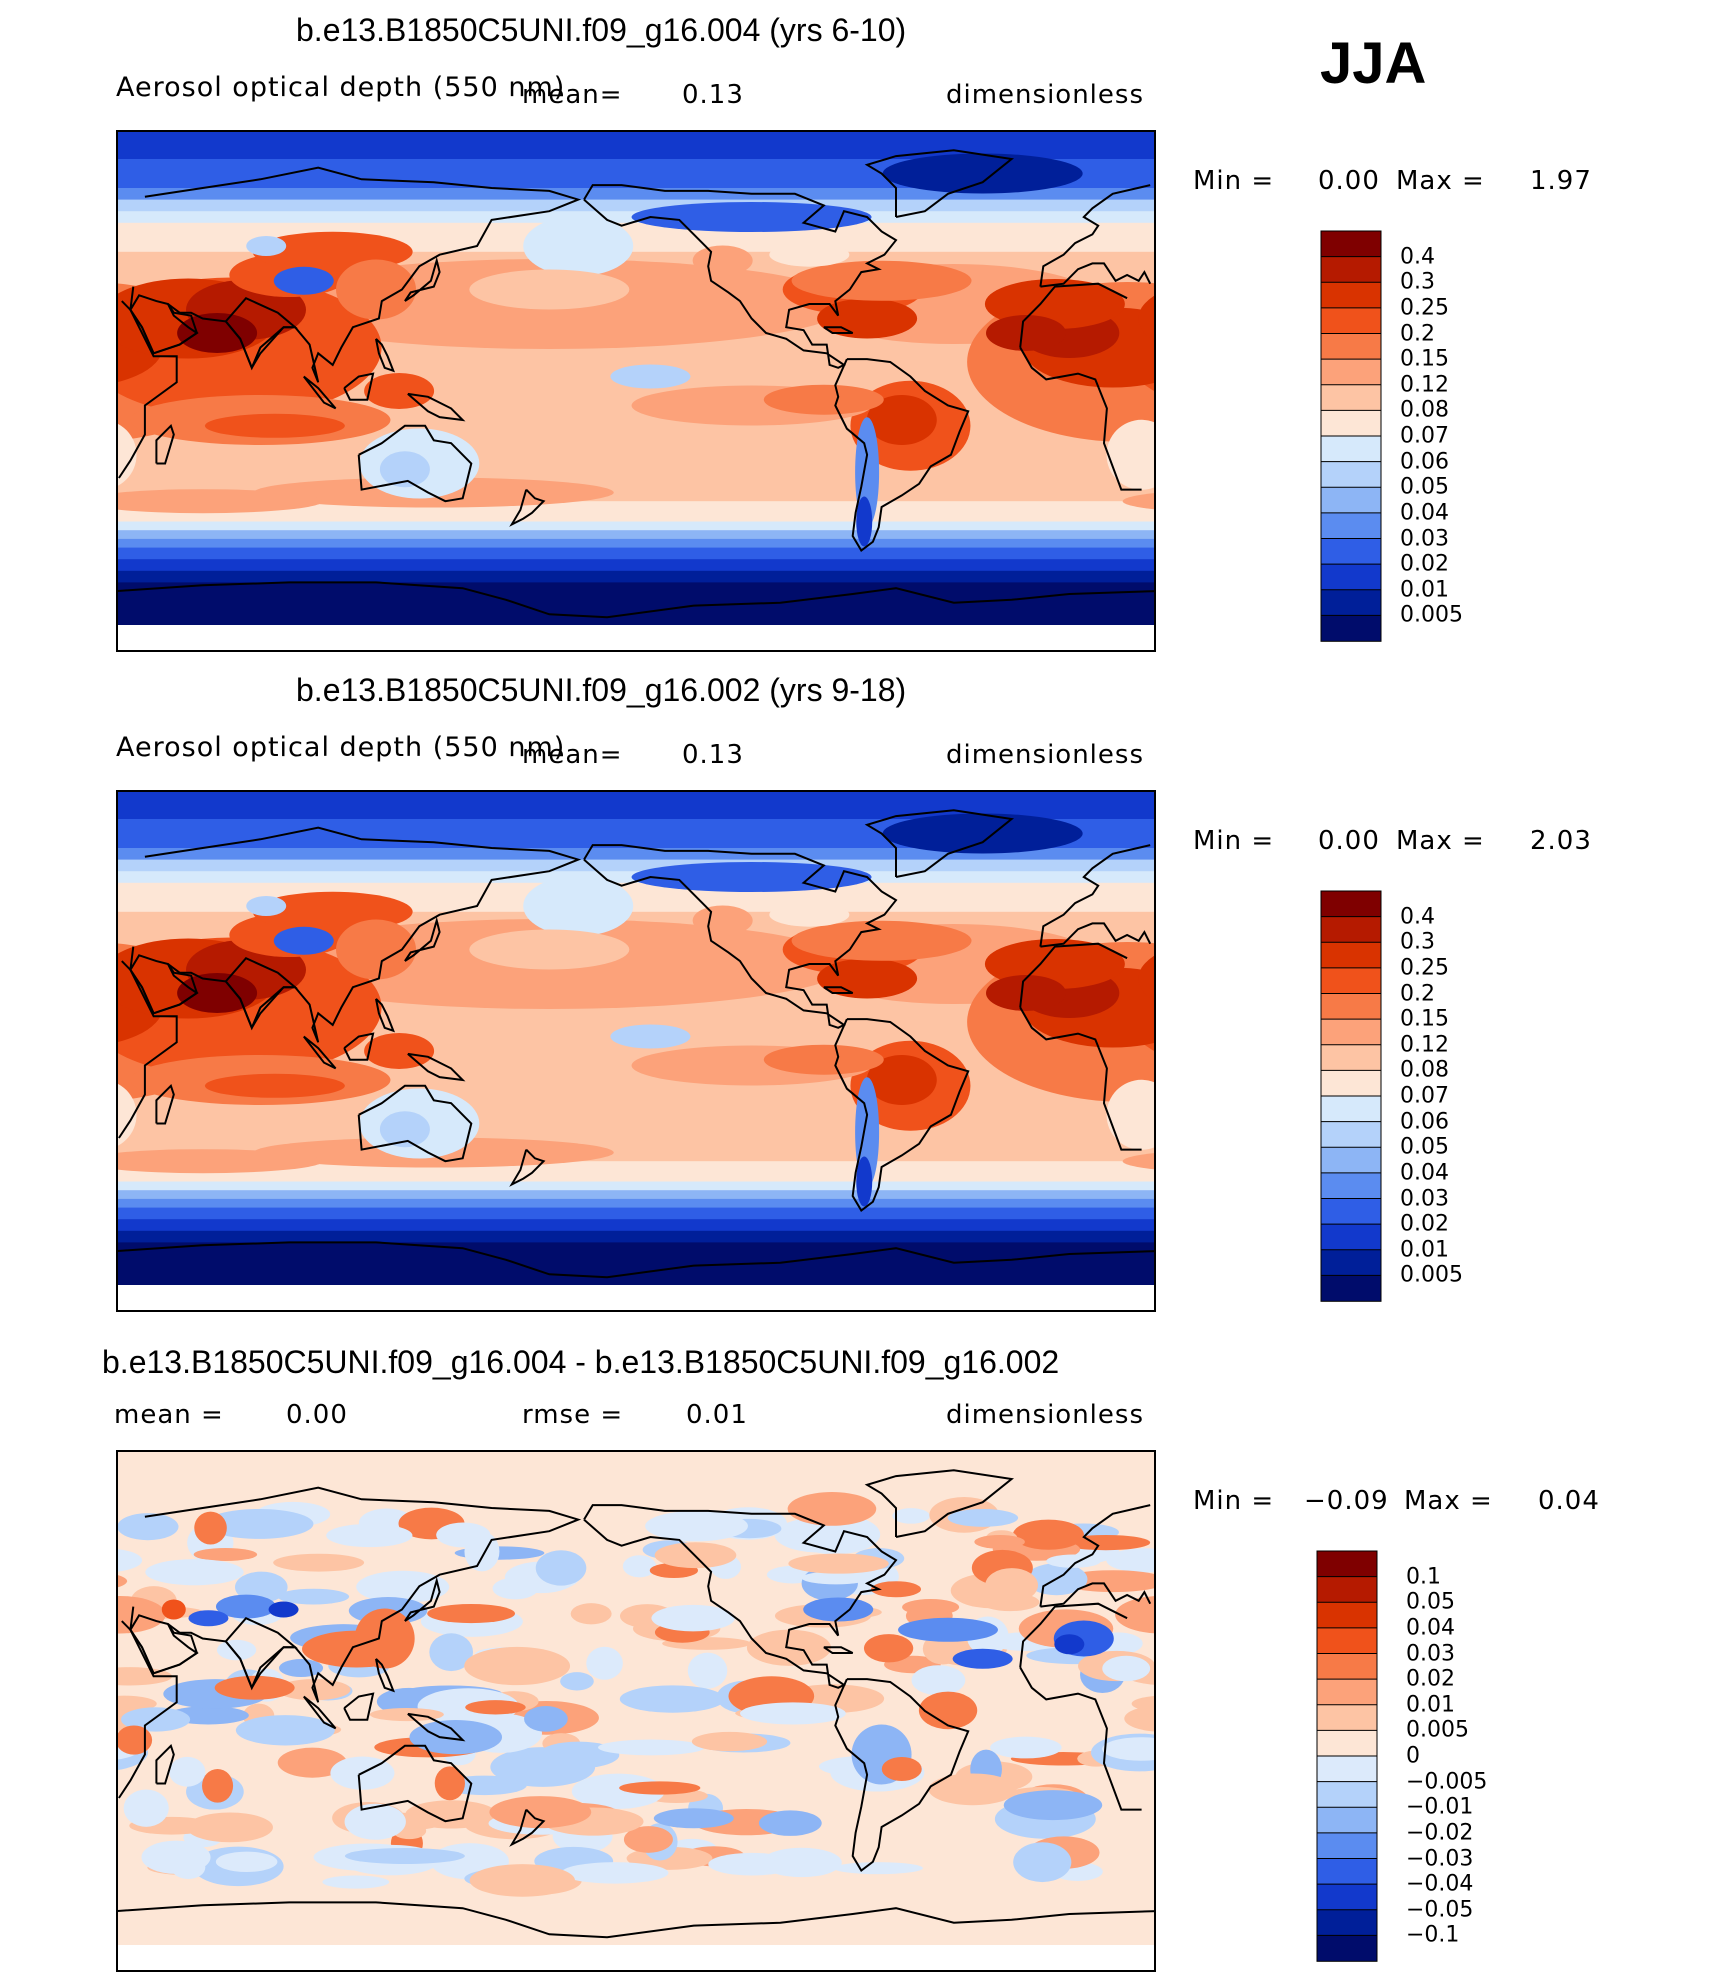 The width and height of the screenshot is (1710, 1972). What do you see at coordinates (1045, 1415) in the screenshot?
I see `units-label: dimensionless` at bounding box center [1045, 1415].